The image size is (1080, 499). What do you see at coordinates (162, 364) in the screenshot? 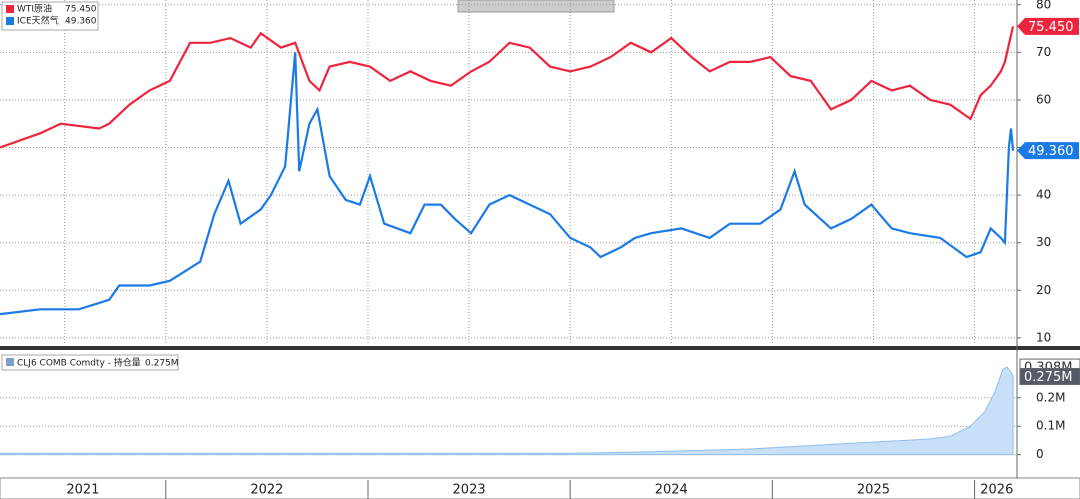
I see `legend-value: 0.275M` at bounding box center [162, 364].